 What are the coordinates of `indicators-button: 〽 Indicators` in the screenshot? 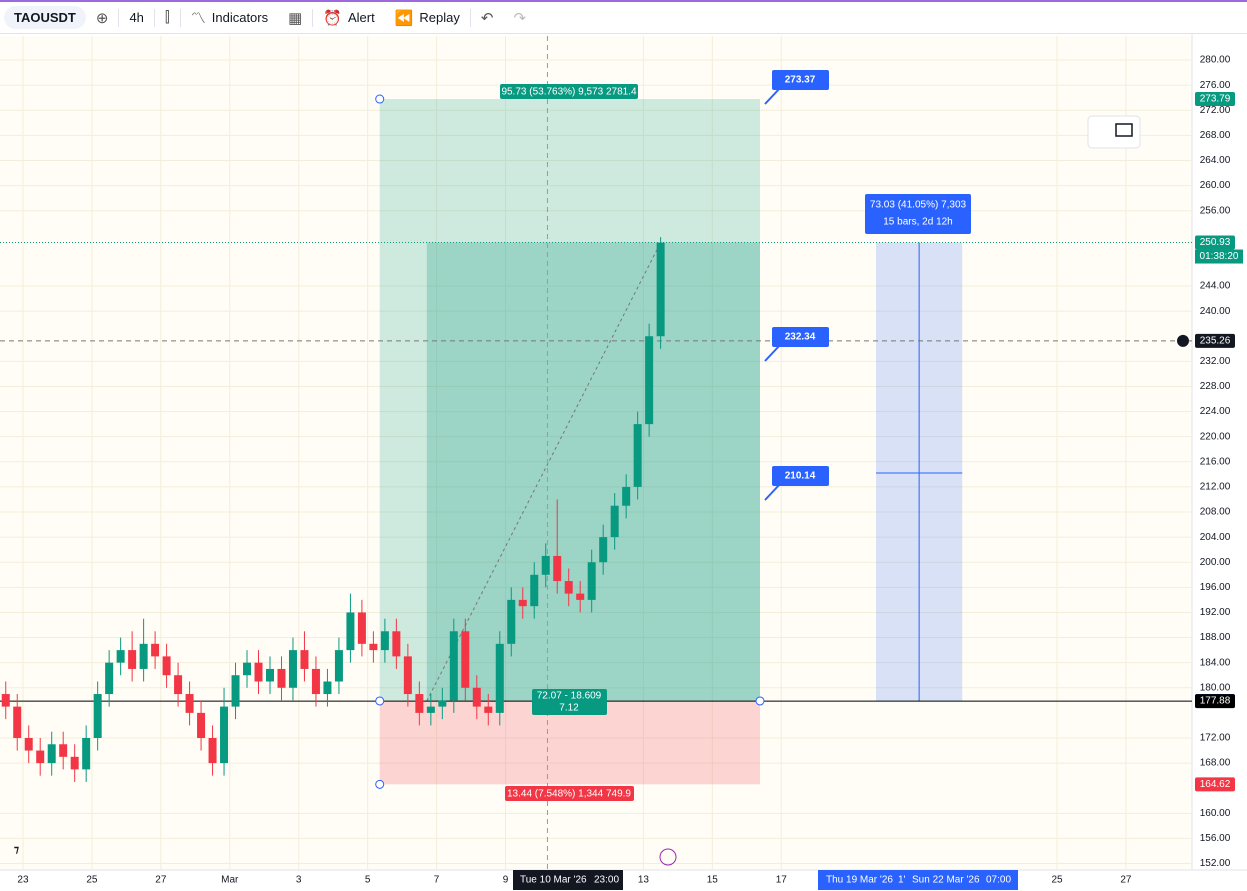 It's located at (229, 17).